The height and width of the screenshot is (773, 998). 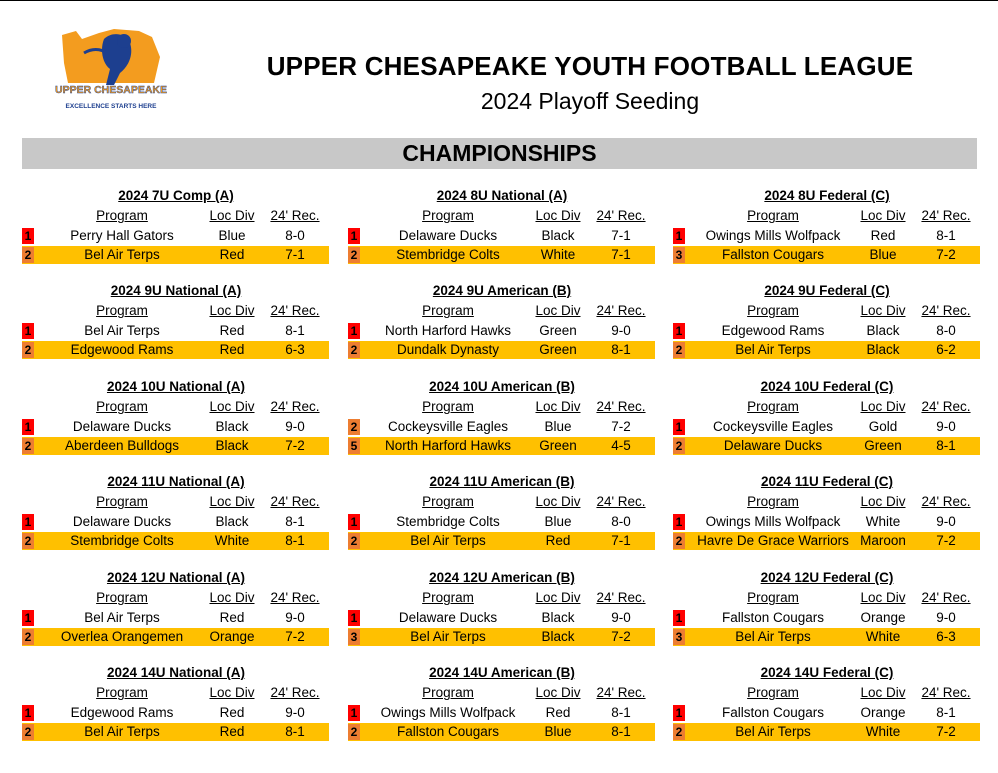 I want to click on team-program: Owings Mills Wolfpack, so click(x=448, y=712).